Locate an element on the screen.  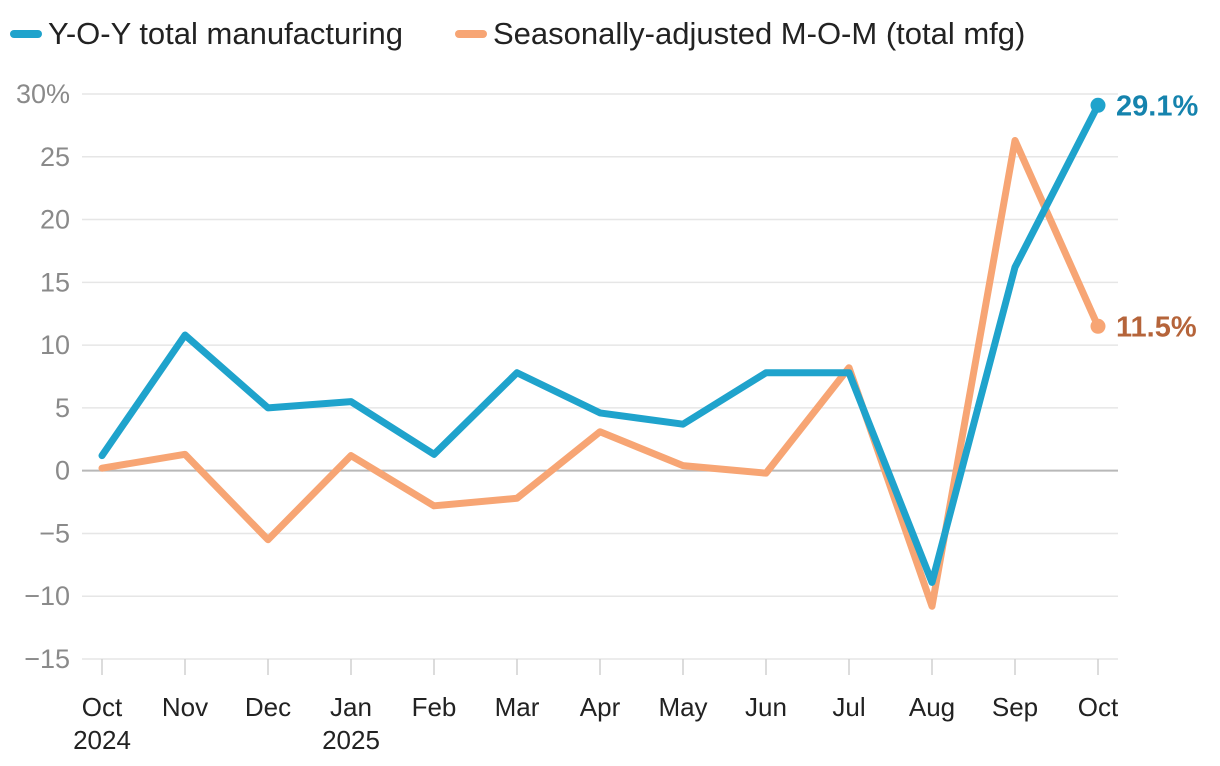
legend-label-yoy: Y-O-Y total manufacturing is located at coordinates (225, 33).